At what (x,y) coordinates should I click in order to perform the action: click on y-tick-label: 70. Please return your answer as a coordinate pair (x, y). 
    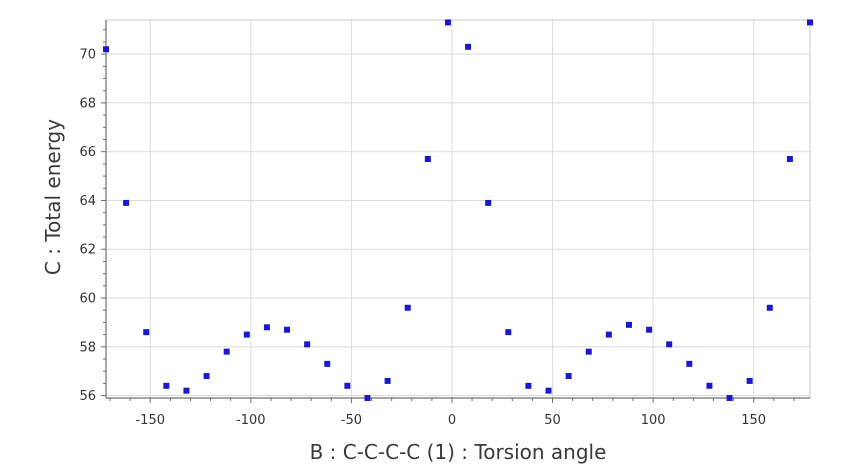
    Looking at the image, I should click on (87, 55).